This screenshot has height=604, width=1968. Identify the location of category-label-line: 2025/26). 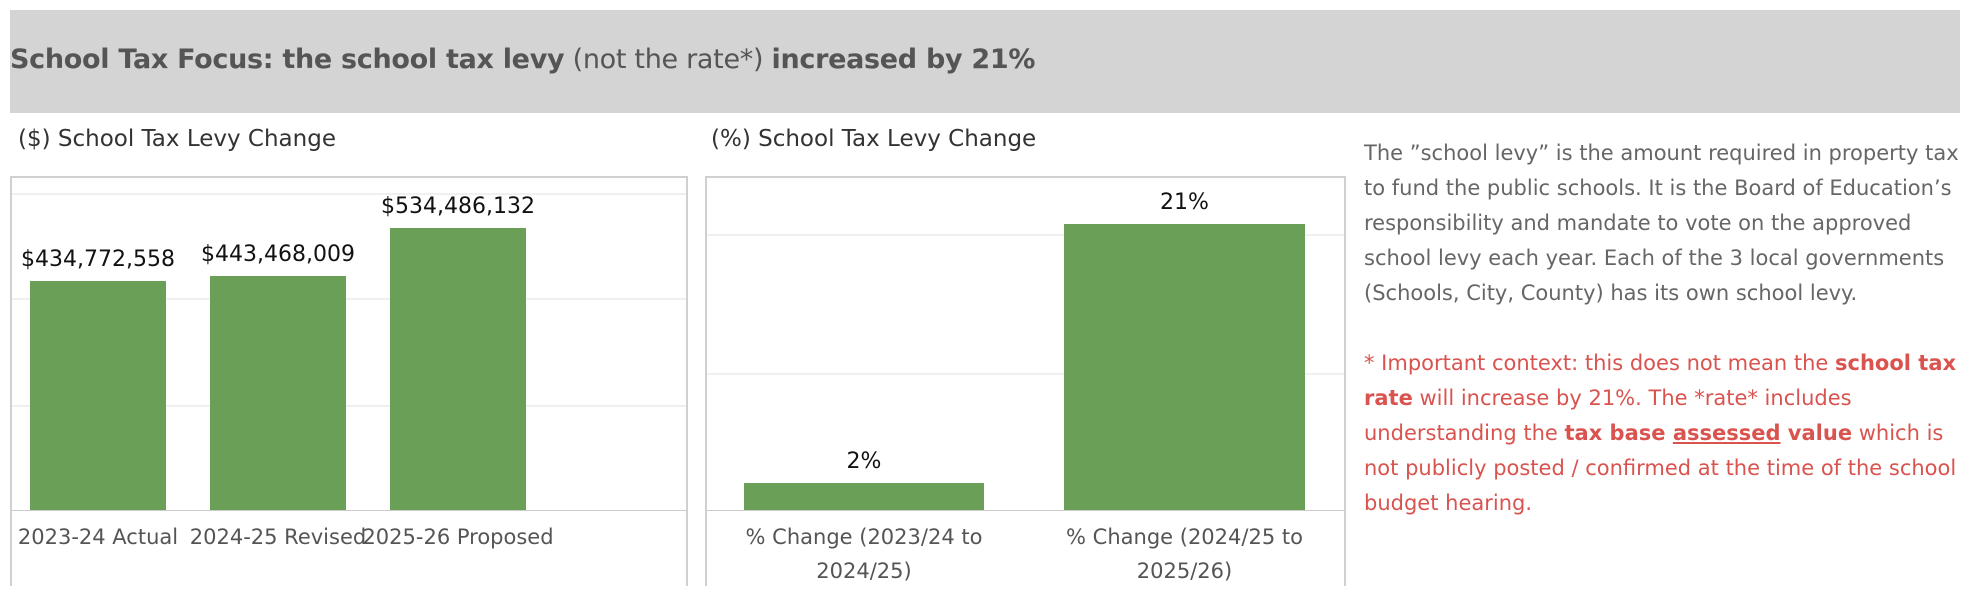
(1184, 571).